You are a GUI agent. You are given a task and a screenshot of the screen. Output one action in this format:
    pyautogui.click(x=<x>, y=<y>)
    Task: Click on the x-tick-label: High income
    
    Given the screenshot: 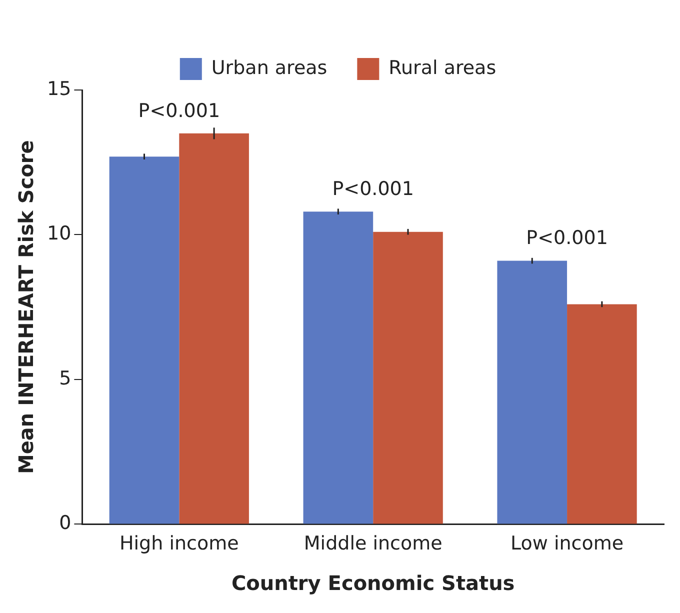 What is the action you would take?
    pyautogui.click(x=179, y=543)
    